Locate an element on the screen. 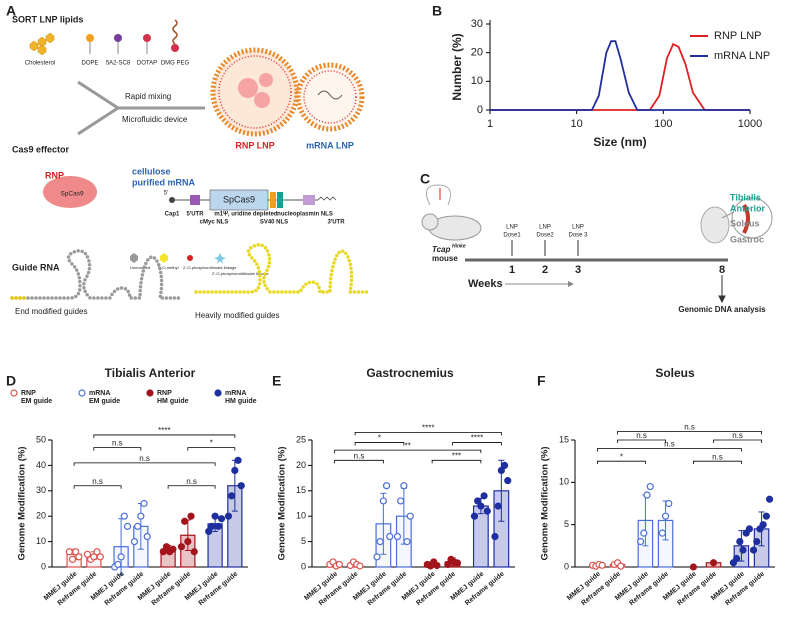  rnp-protein: SpCas9 is located at coordinates (72, 194).